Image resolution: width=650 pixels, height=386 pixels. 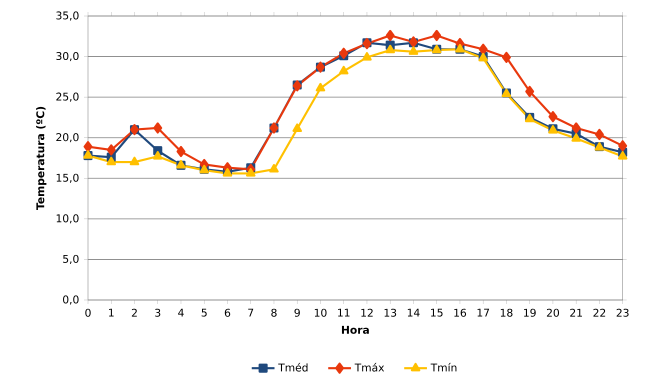 I want to click on x-tick-label: 14, so click(x=414, y=312).